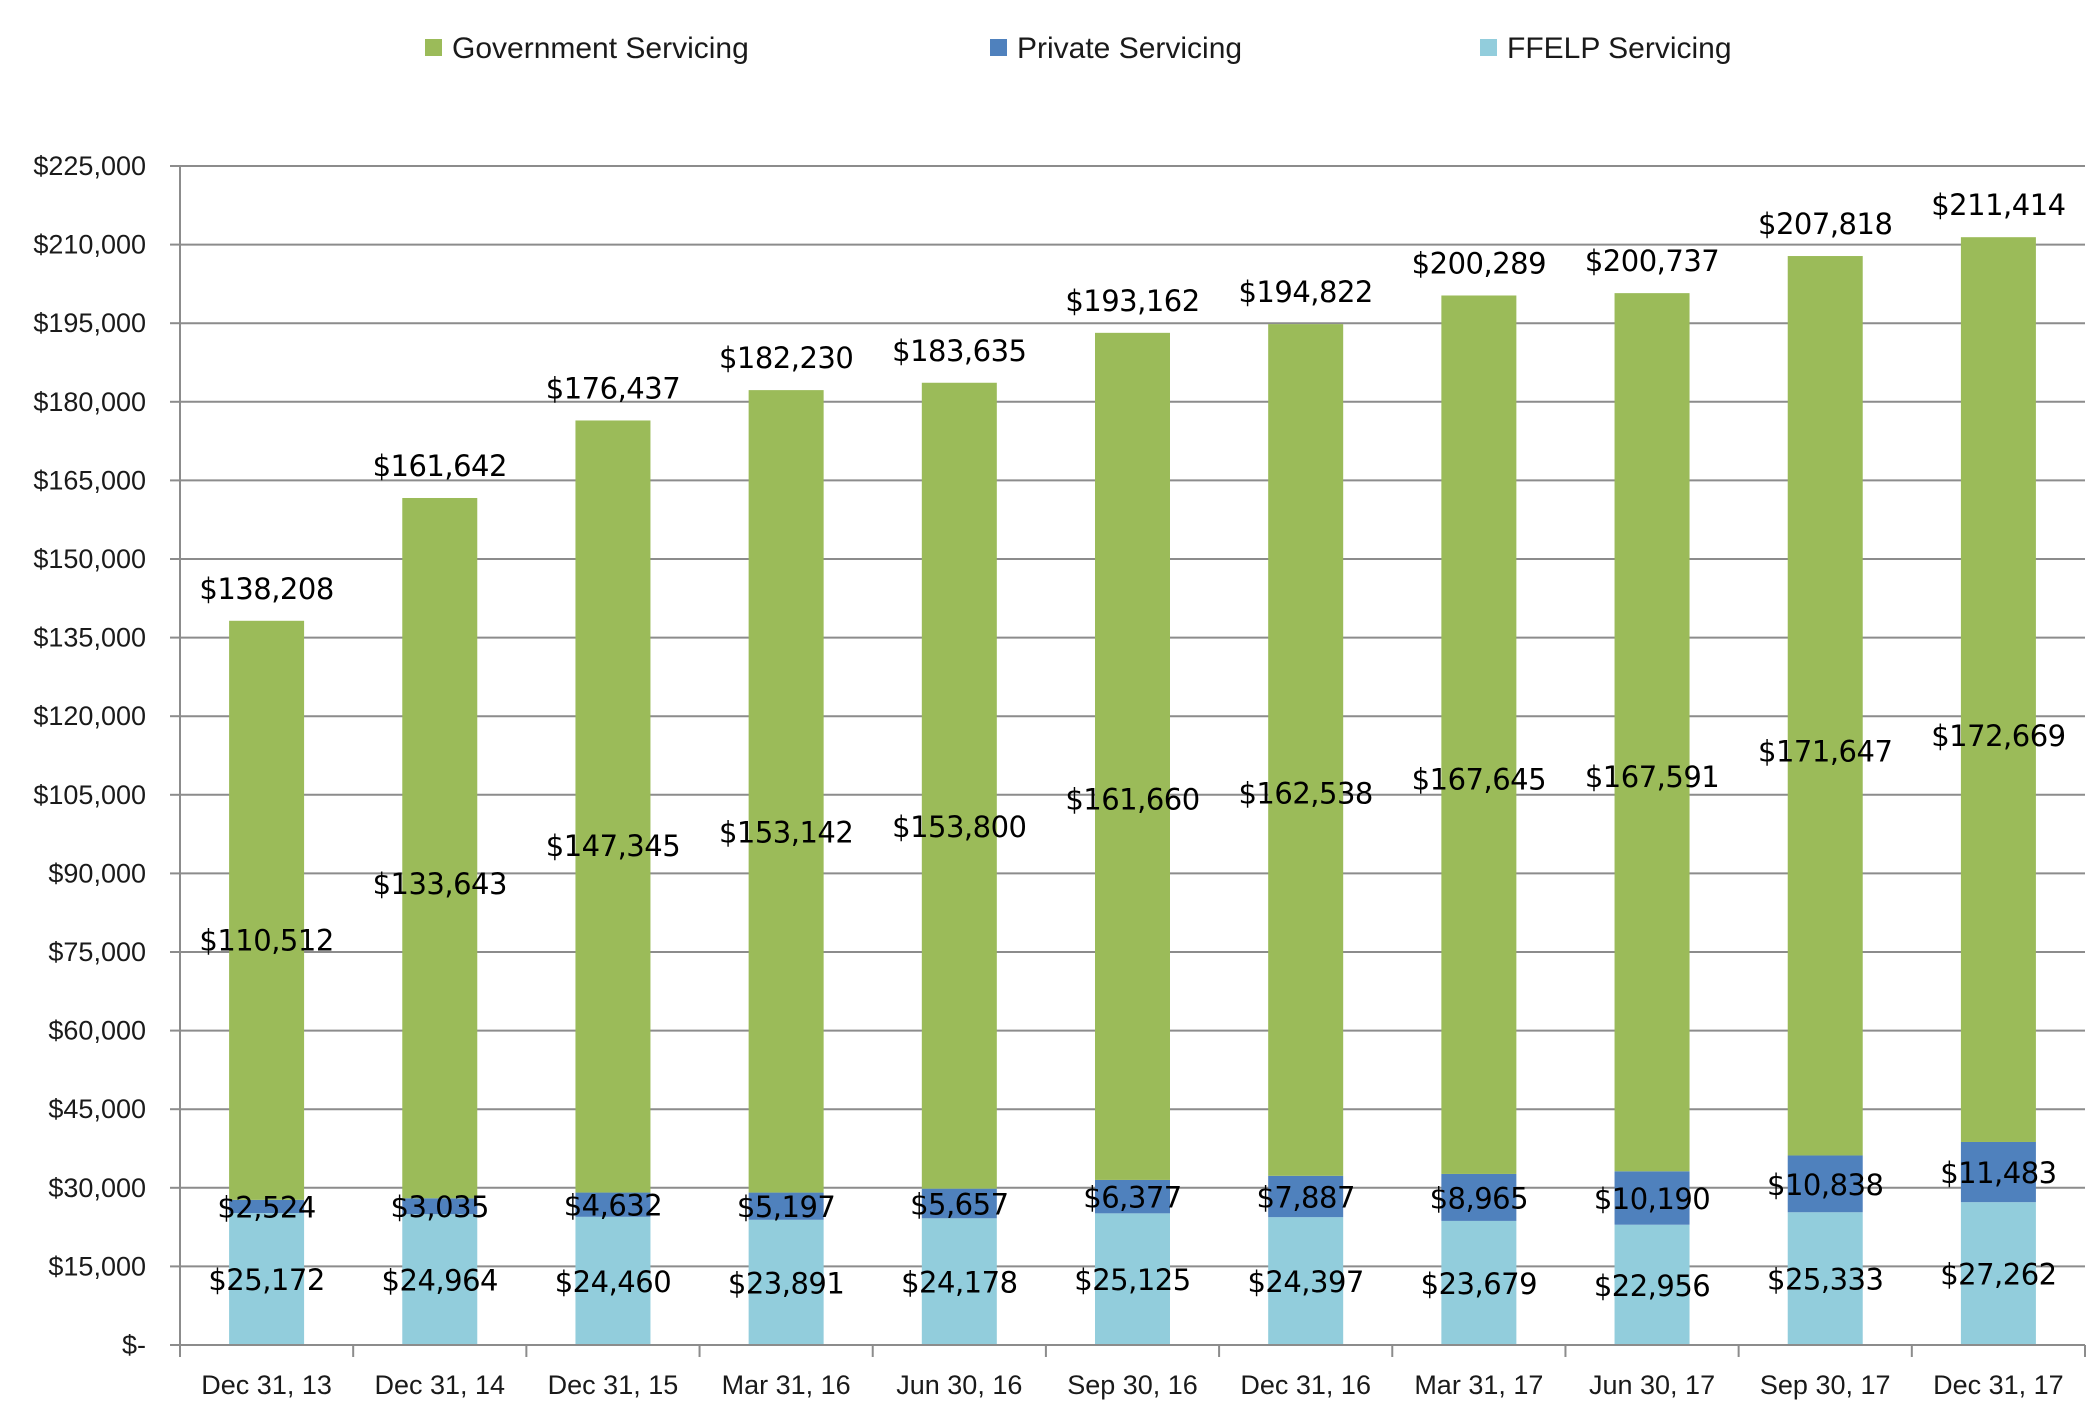 The height and width of the screenshot is (1425, 2100). Describe the element at coordinates (1998, 205) in the screenshot. I see `total-label: $211,414` at that location.